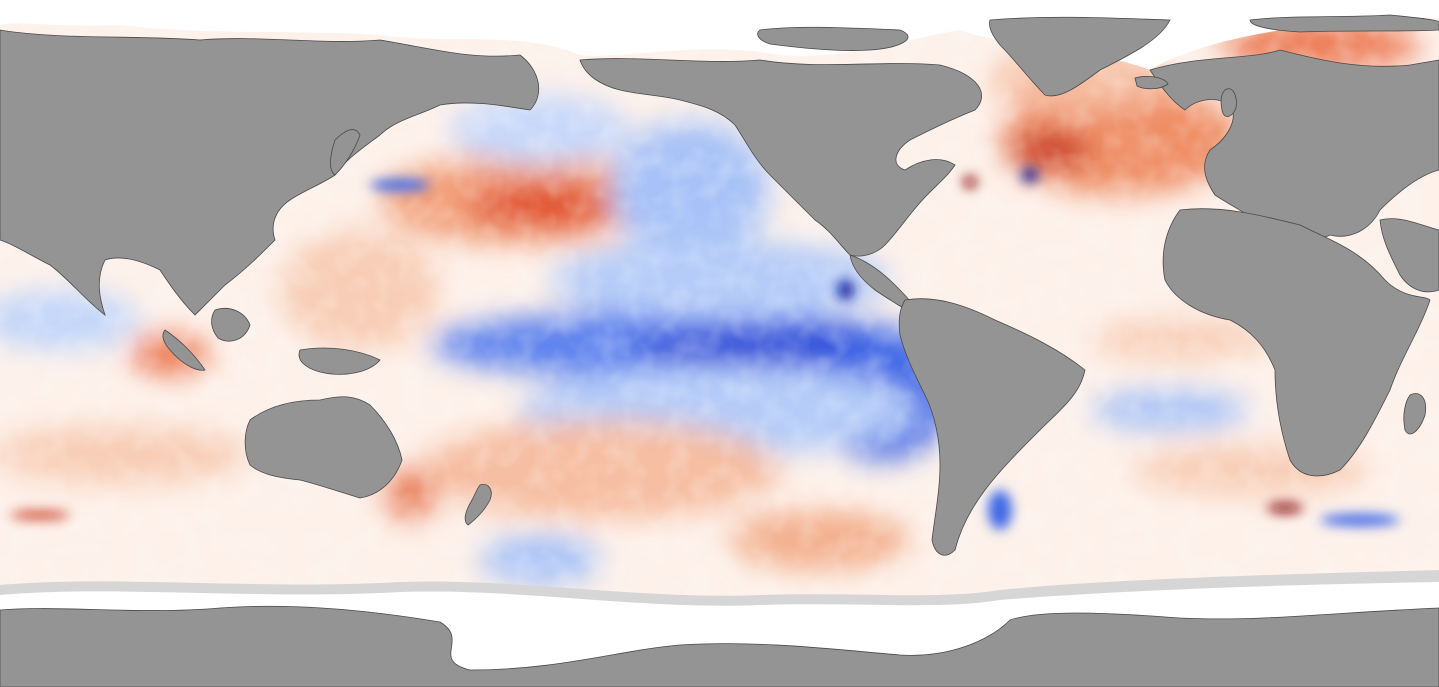  What do you see at coordinates (781, 157) in the screenshot?
I see `north-america` at bounding box center [781, 157].